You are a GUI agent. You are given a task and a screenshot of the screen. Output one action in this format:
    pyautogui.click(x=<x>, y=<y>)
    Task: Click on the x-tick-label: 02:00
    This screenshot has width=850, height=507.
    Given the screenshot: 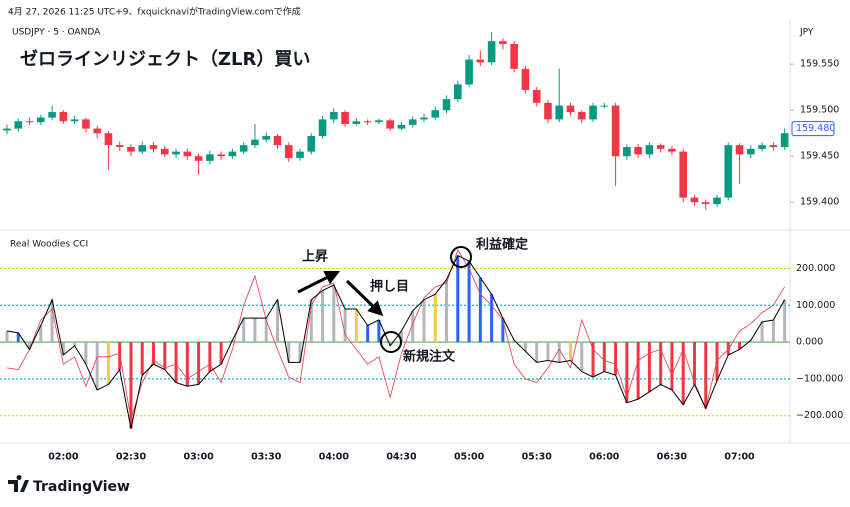 What is the action you would take?
    pyautogui.click(x=63, y=457)
    